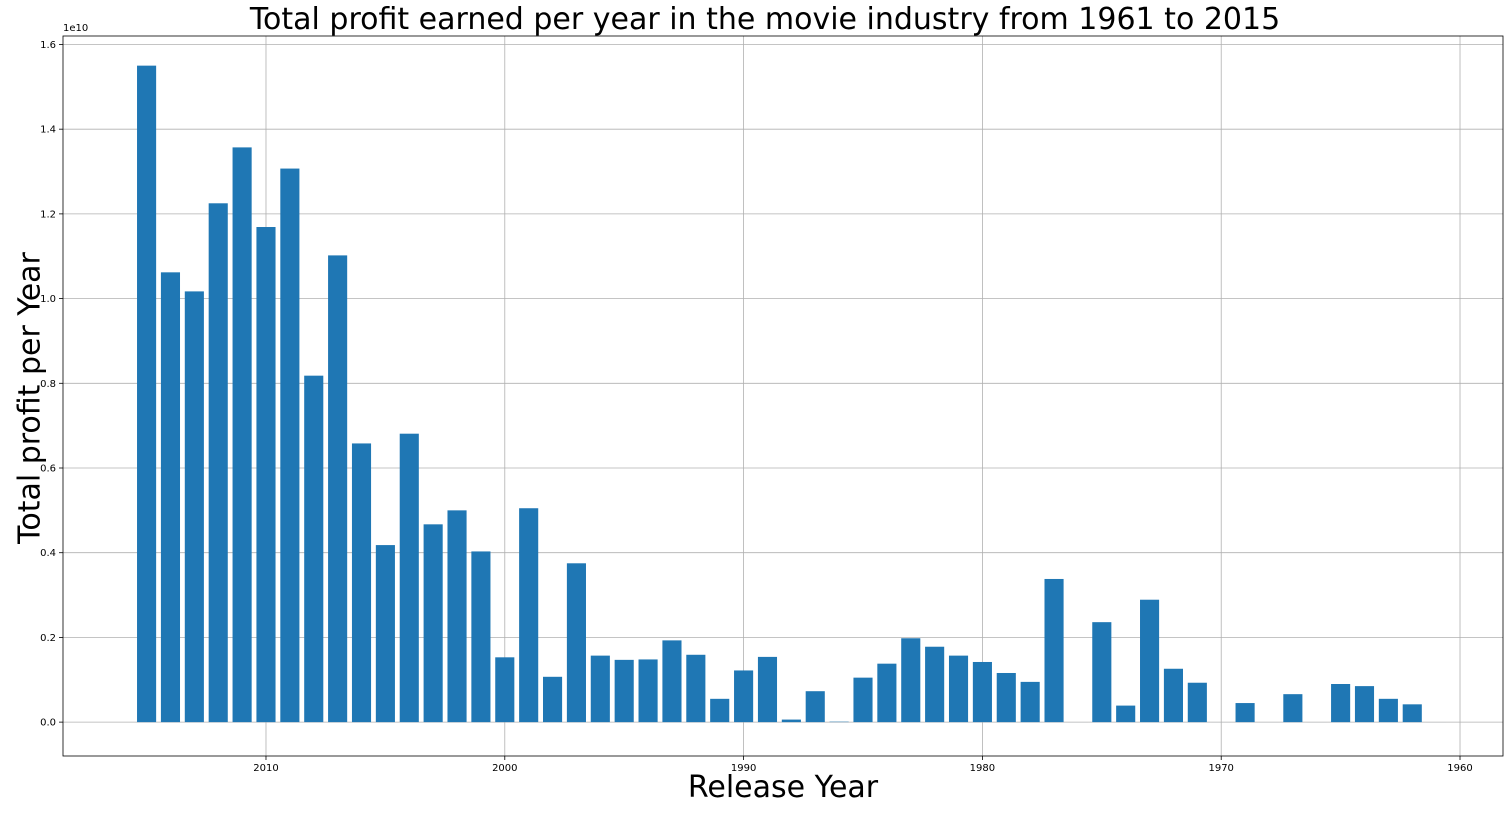 The height and width of the screenshot is (813, 1510). Describe the element at coordinates (457, 616) in the screenshot. I see `bar-2002` at that location.